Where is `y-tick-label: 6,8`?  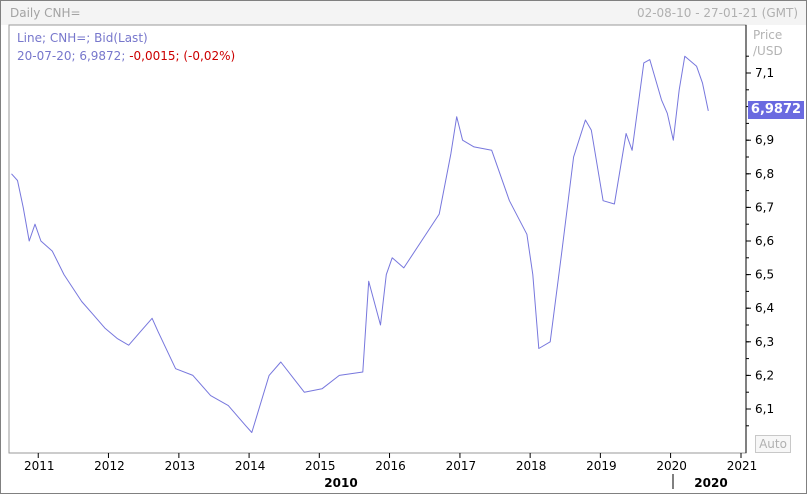 y-tick-label: 6,8 is located at coordinates (764, 174).